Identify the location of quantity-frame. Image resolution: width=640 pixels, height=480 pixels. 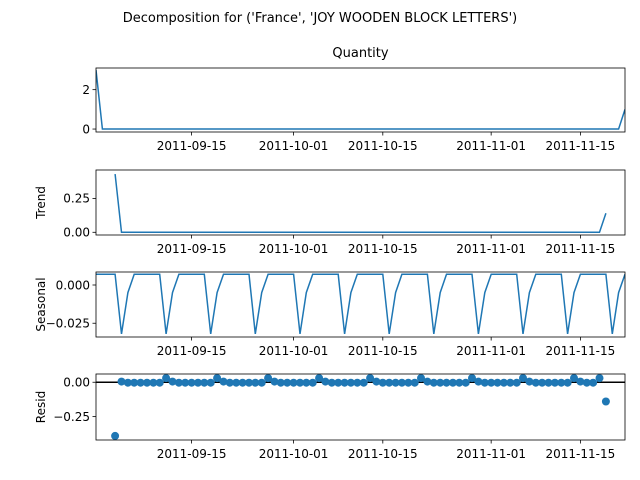
(360, 100).